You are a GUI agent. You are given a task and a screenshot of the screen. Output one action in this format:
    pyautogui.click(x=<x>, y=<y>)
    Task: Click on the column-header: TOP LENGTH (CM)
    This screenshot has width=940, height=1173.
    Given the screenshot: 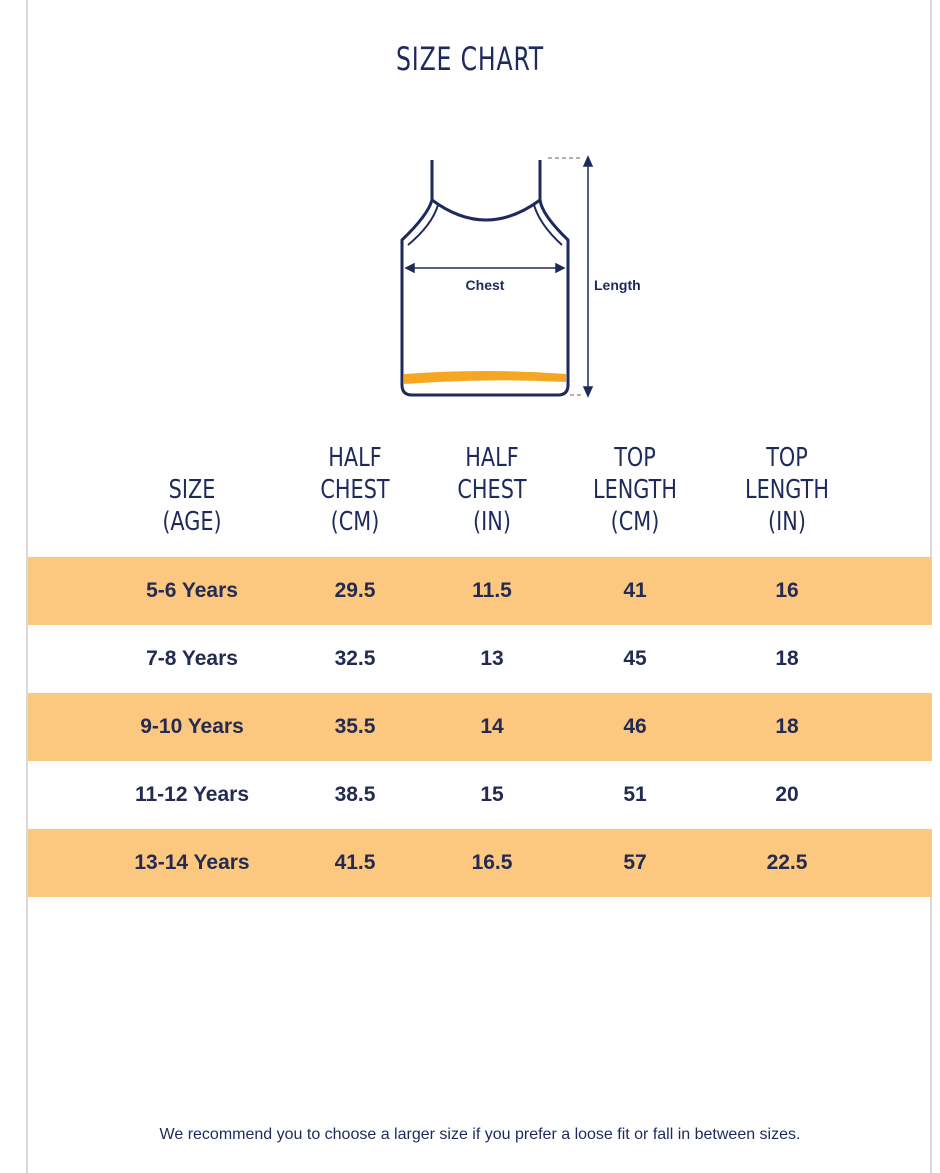 What is the action you would take?
    pyautogui.click(x=635, y=490)
    